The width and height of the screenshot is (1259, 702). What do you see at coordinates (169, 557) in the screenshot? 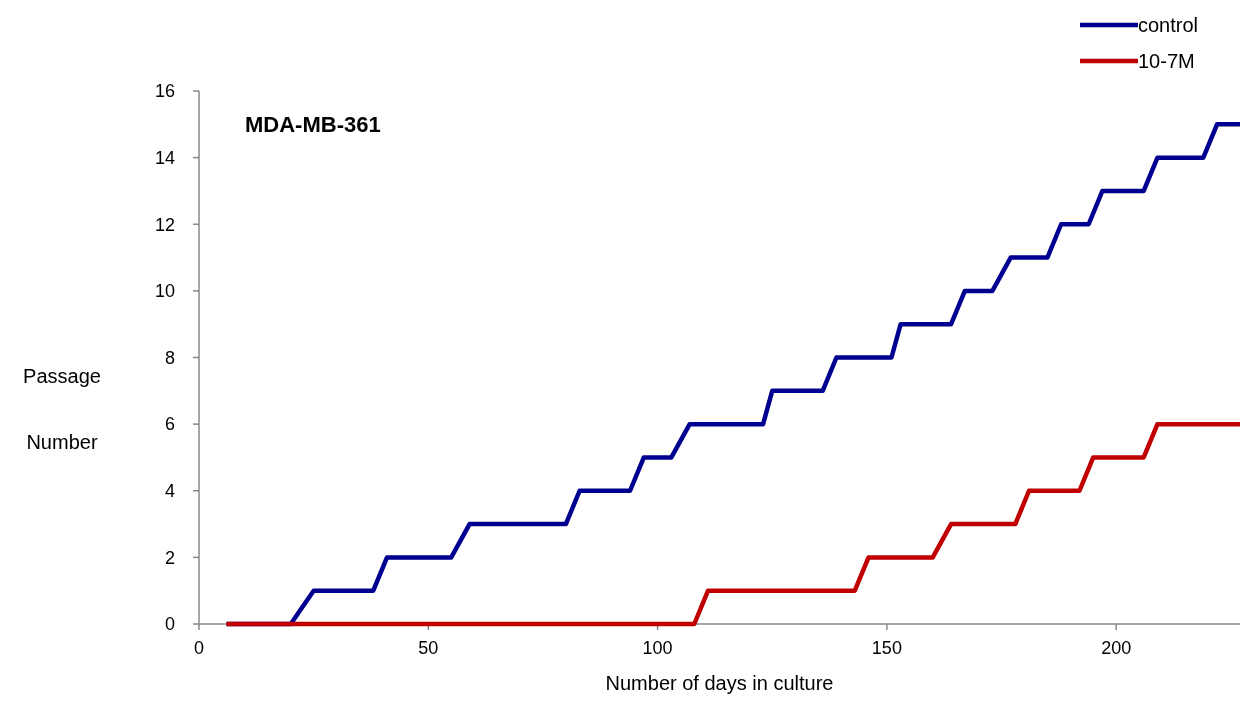
I see `y-tick-label: 2` at bounding box center [169, 557].